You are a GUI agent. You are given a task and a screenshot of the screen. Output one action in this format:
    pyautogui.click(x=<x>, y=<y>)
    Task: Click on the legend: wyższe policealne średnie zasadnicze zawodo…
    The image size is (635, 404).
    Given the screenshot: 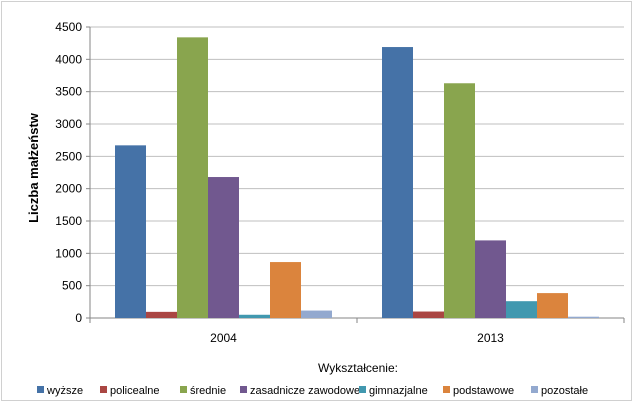 What is the action you would take?
    pyautogui.click(x=312, y=391)
    